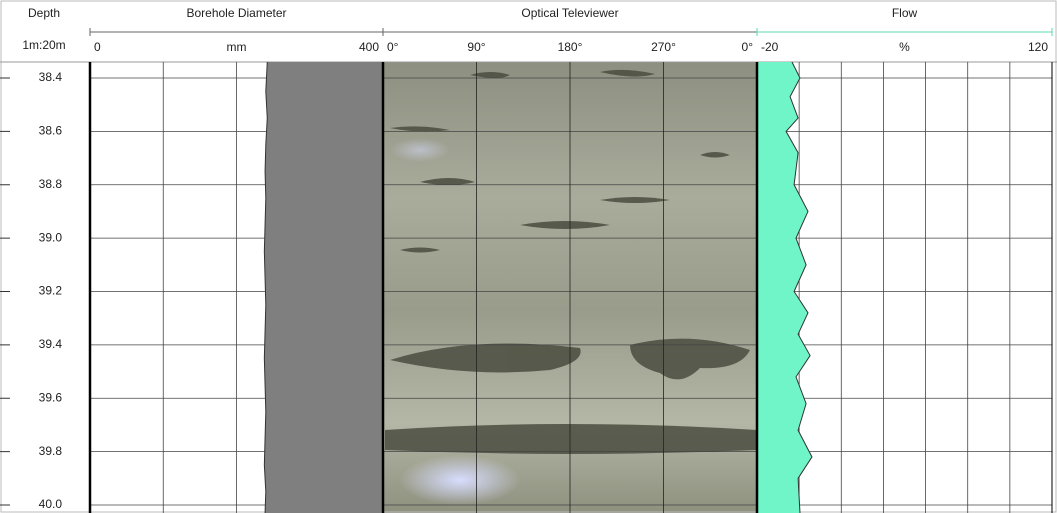 The width and height of the screenshot is (1057, 513). Describe the element at coordinates (770, 47) in the screenshot. I see `x-tick-label: -20` at that location.